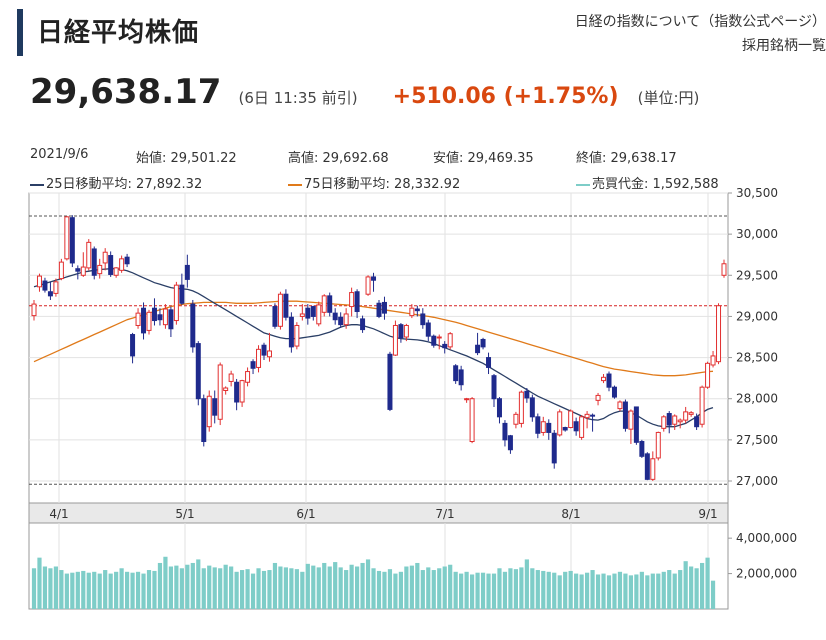  I want to click on price-tick-label: 27,000, so click(757, 481).